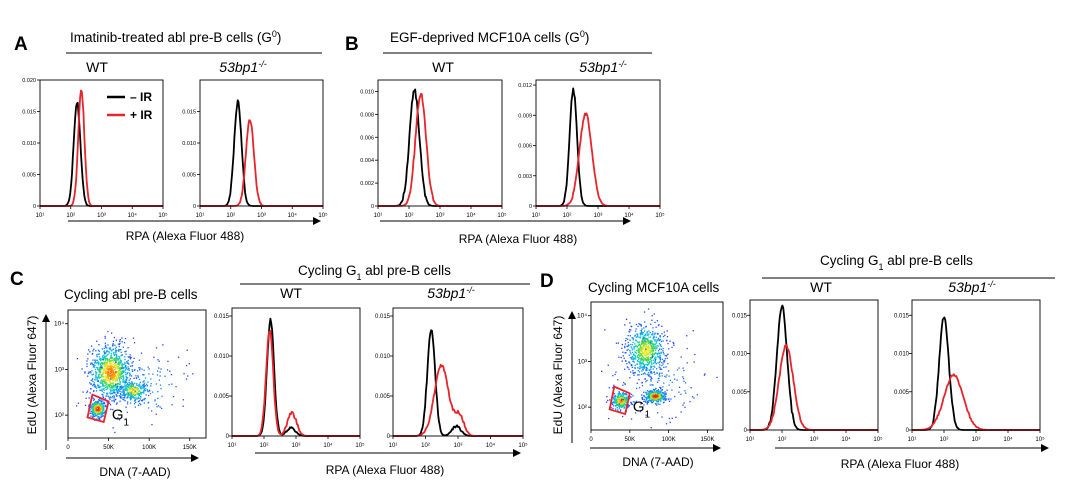 The image size is (1080, 495). Describe the element at coordinates (598, 216) in the screenshot. I see `x-tick-label: 10³` at that location.